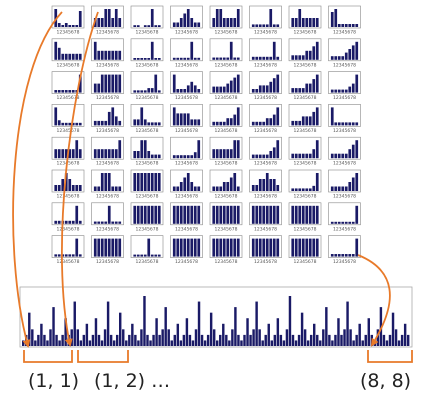 Image resolution: width=434 pixels, height=401 pixels. I want to click on histogram-cell-6-3: 12345678, so click(147, 184).